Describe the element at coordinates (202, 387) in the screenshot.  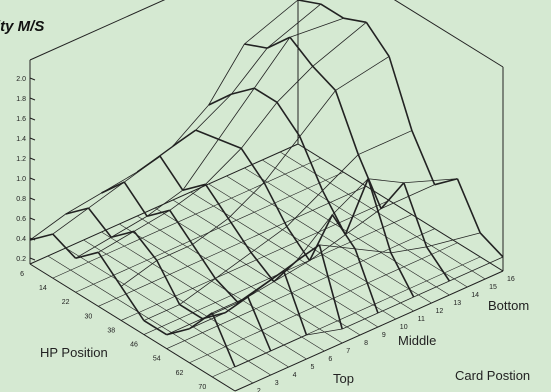
I see `hp-tick-label: 70` at that location.